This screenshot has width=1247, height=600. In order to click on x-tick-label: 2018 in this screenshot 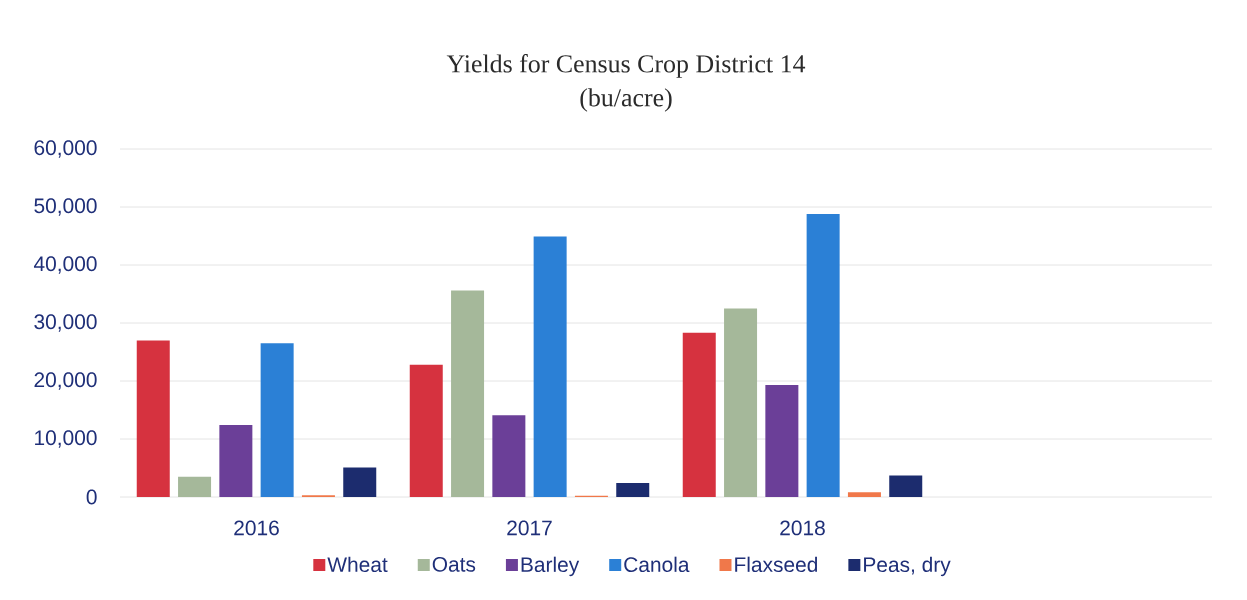, I will do `click(802, 528)`.